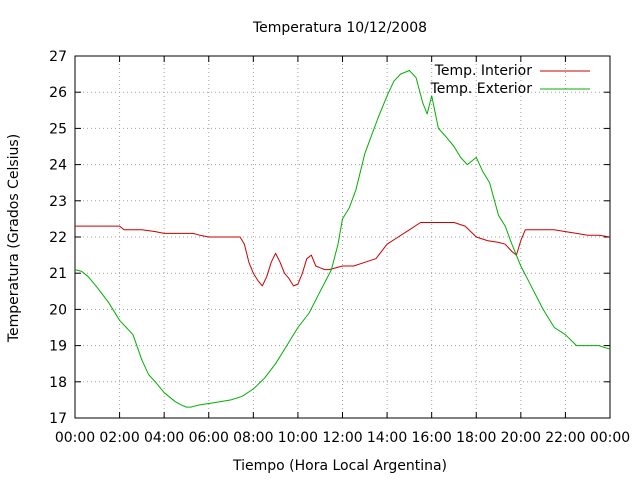  I want to click on y-axis-label: Temperatura (Grados Celsius), so click(14, 238).